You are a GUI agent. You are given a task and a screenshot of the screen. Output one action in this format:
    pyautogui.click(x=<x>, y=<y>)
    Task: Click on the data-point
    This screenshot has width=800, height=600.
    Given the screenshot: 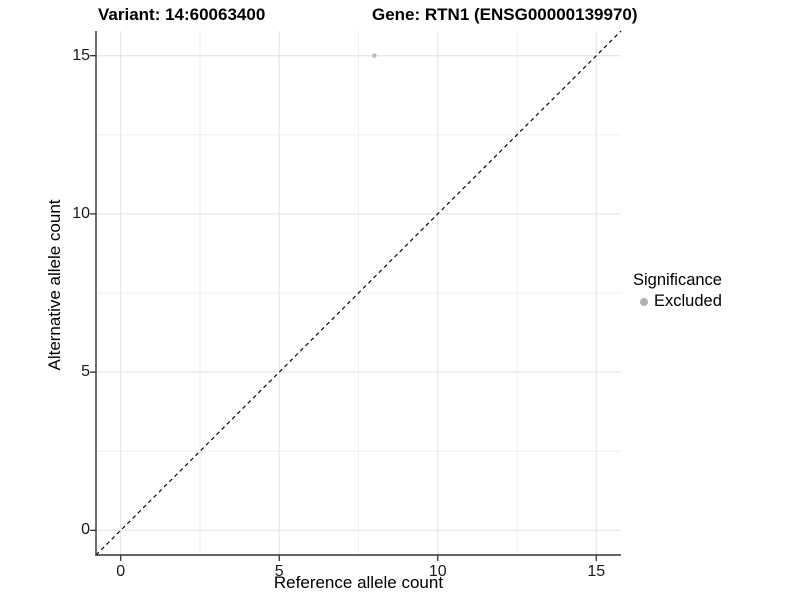 What is the action you would take?
    pyautogui.click(x=374, y=55)
    